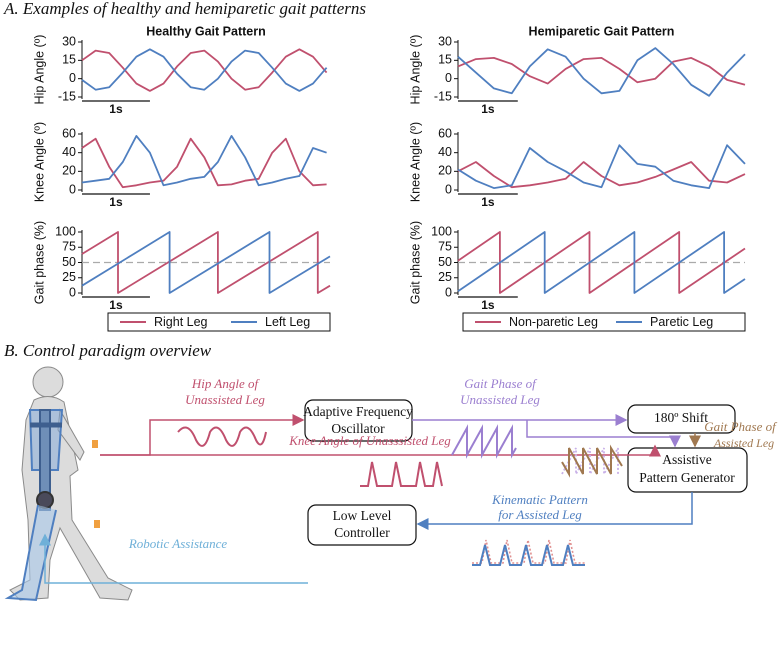 The width and height of the screenshot is (784, 655). What do you see at coordinates (362, 532) in the screenshot?
I see `box-label: Controller` at bounding box center [362, 532].